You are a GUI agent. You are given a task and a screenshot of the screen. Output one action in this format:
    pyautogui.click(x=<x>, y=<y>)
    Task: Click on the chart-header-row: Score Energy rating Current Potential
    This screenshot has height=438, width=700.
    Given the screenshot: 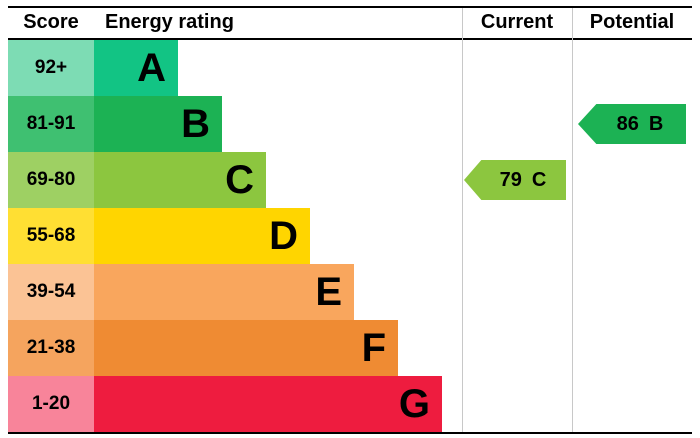 What is the action you would take?
    pyautogui.click(x=350, y=24)
    